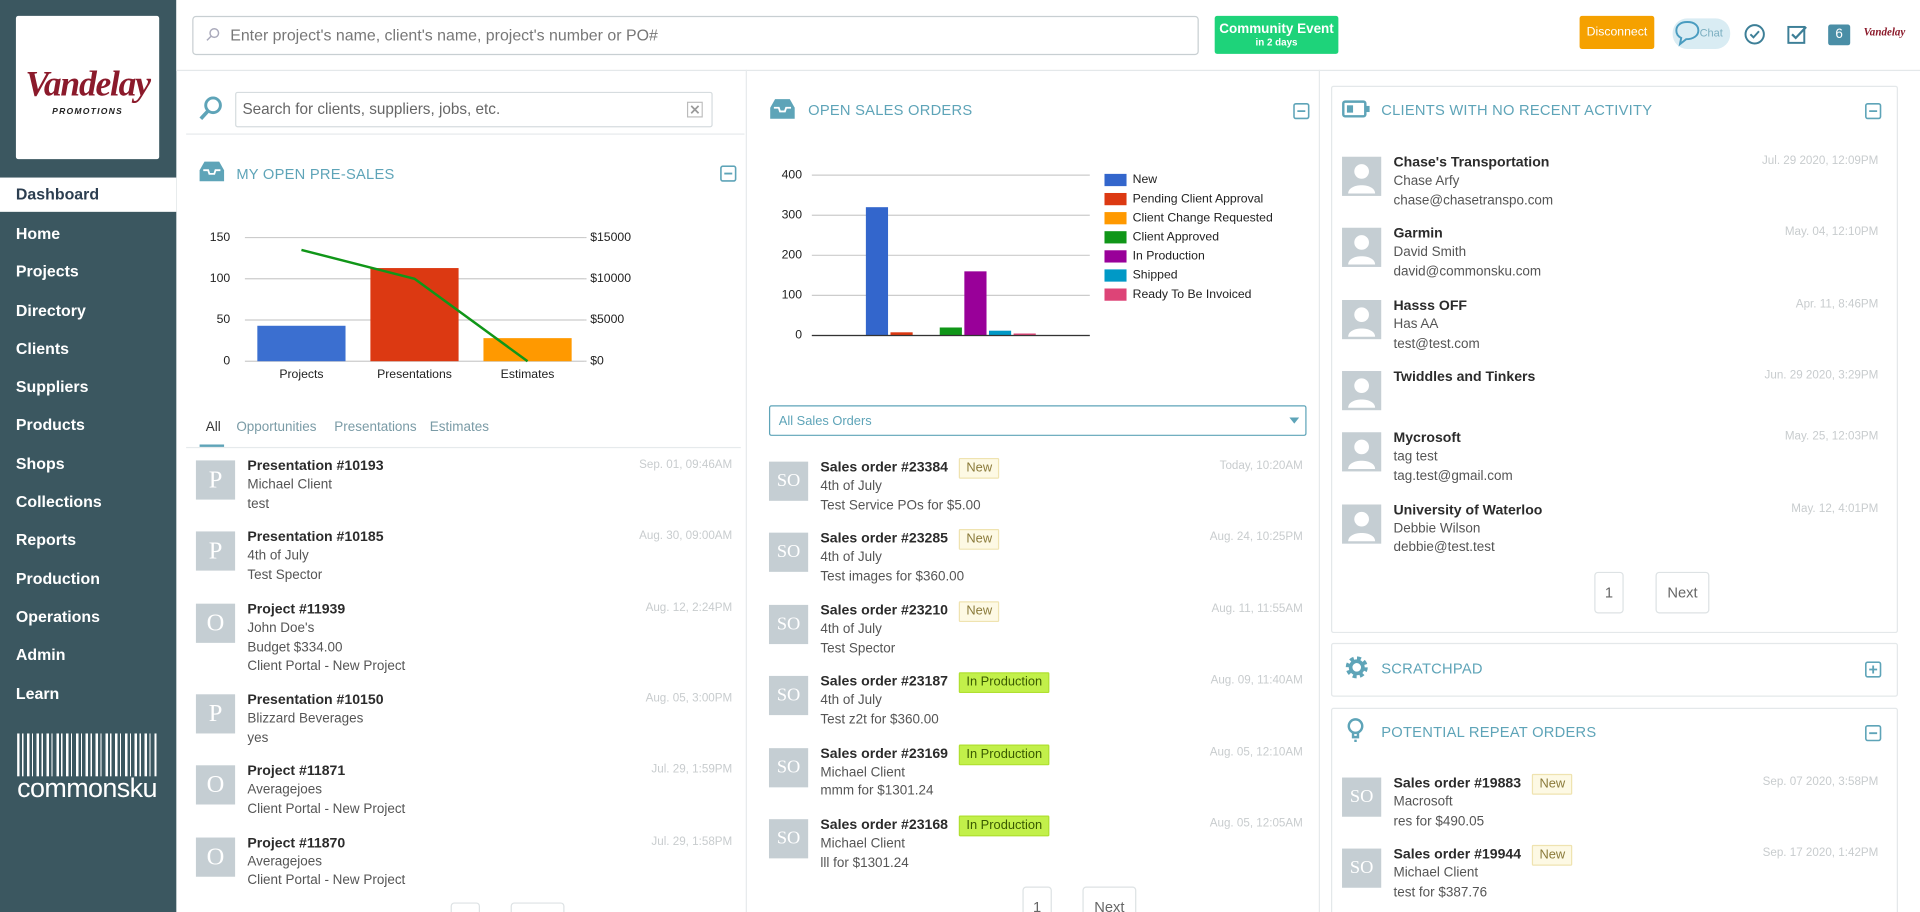 The width and height of the screenshot is (1920, 912). What do you see at coordinates (1440, 893) in the screenshot?
I see `item-line: test for $387.76` at bounding box center [1440, 893].